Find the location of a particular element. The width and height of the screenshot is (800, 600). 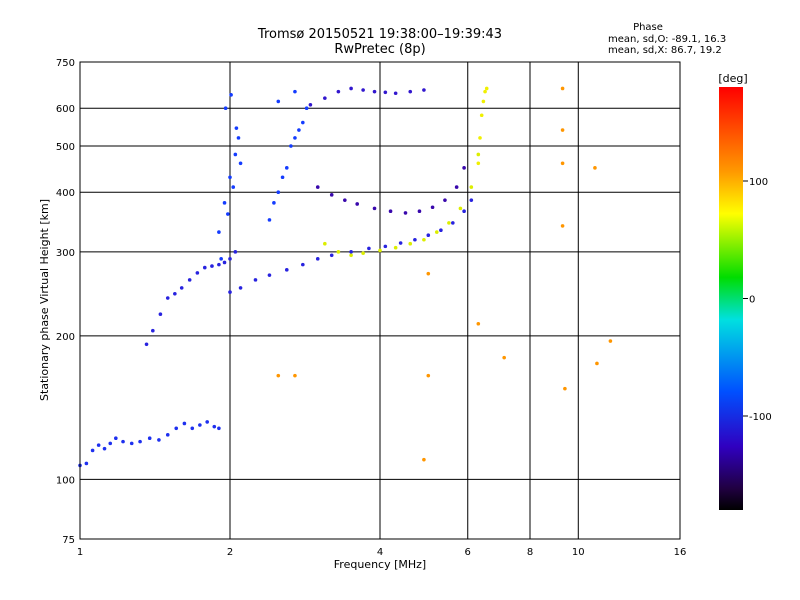

y-tick-label: 750 is located at coordinates (65, 63).